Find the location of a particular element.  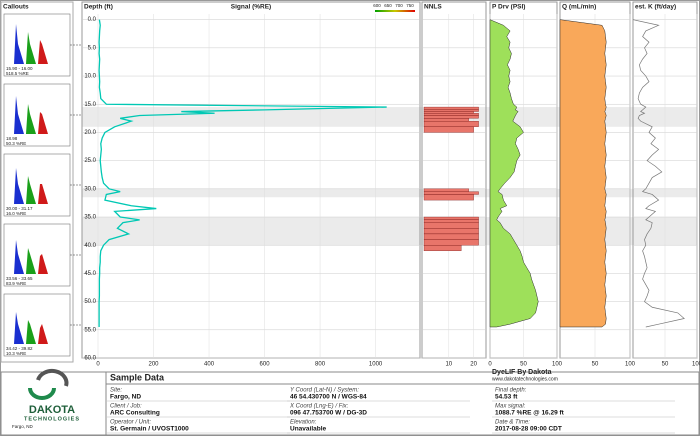

field-label: Final depth: is located at coordinates (511, 391).